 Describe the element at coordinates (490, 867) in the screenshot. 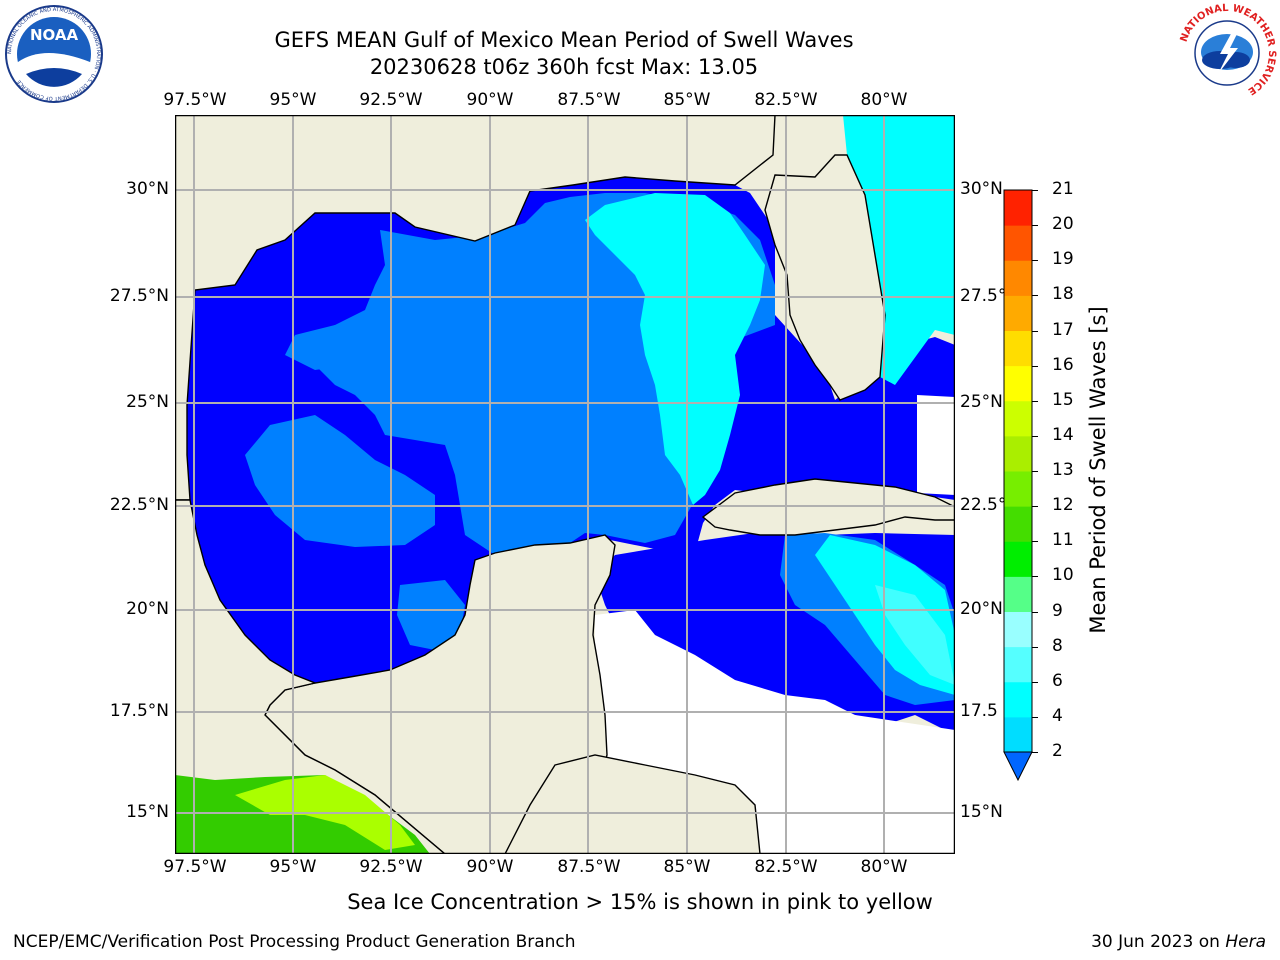

I see `lon-label-bottom: 90°W` at that location.